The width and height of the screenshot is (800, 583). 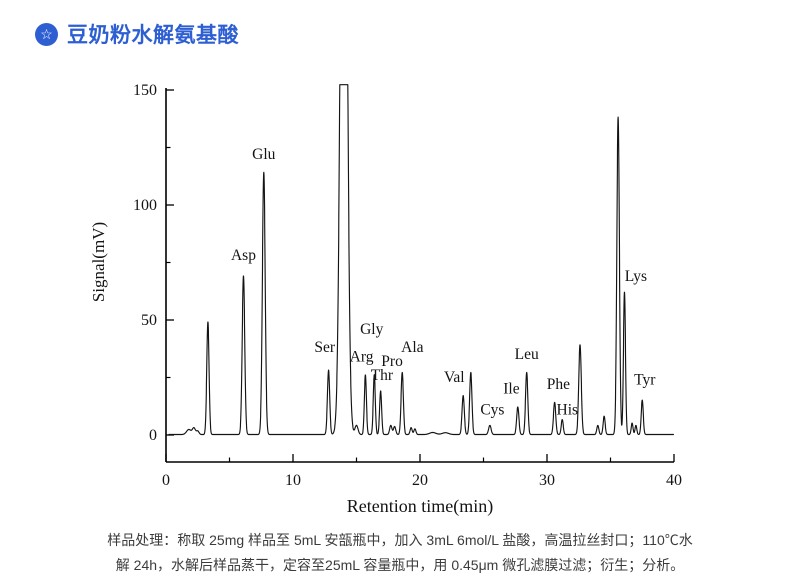 I want to click on x-tick-label: 40, so click(x=674, y=480).